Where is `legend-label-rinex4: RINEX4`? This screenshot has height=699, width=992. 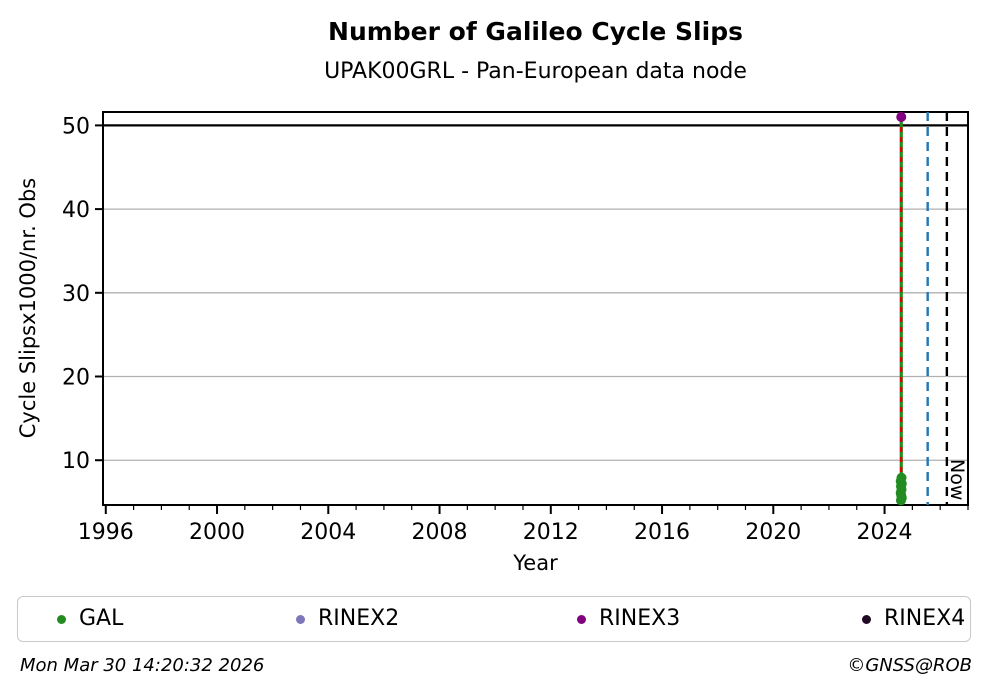
legend-label-rinex4: RINEX4 is located at coordinates (925, 618).